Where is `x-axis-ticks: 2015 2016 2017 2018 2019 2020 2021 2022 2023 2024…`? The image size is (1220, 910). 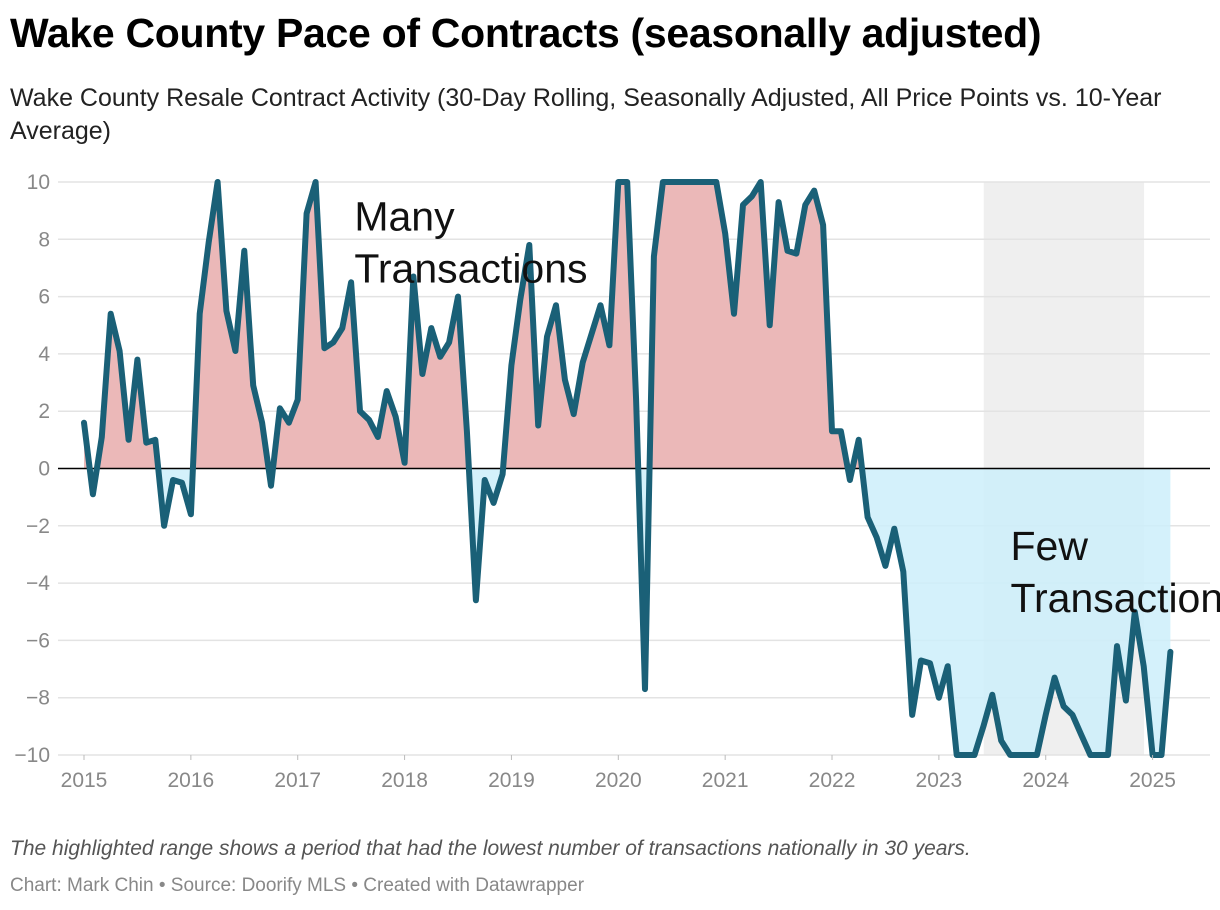 x-axis-ticks: 2015 2016 2017 2018 2019 2020 2021 2022 2023 2024… is located at coordinates (618, 773).